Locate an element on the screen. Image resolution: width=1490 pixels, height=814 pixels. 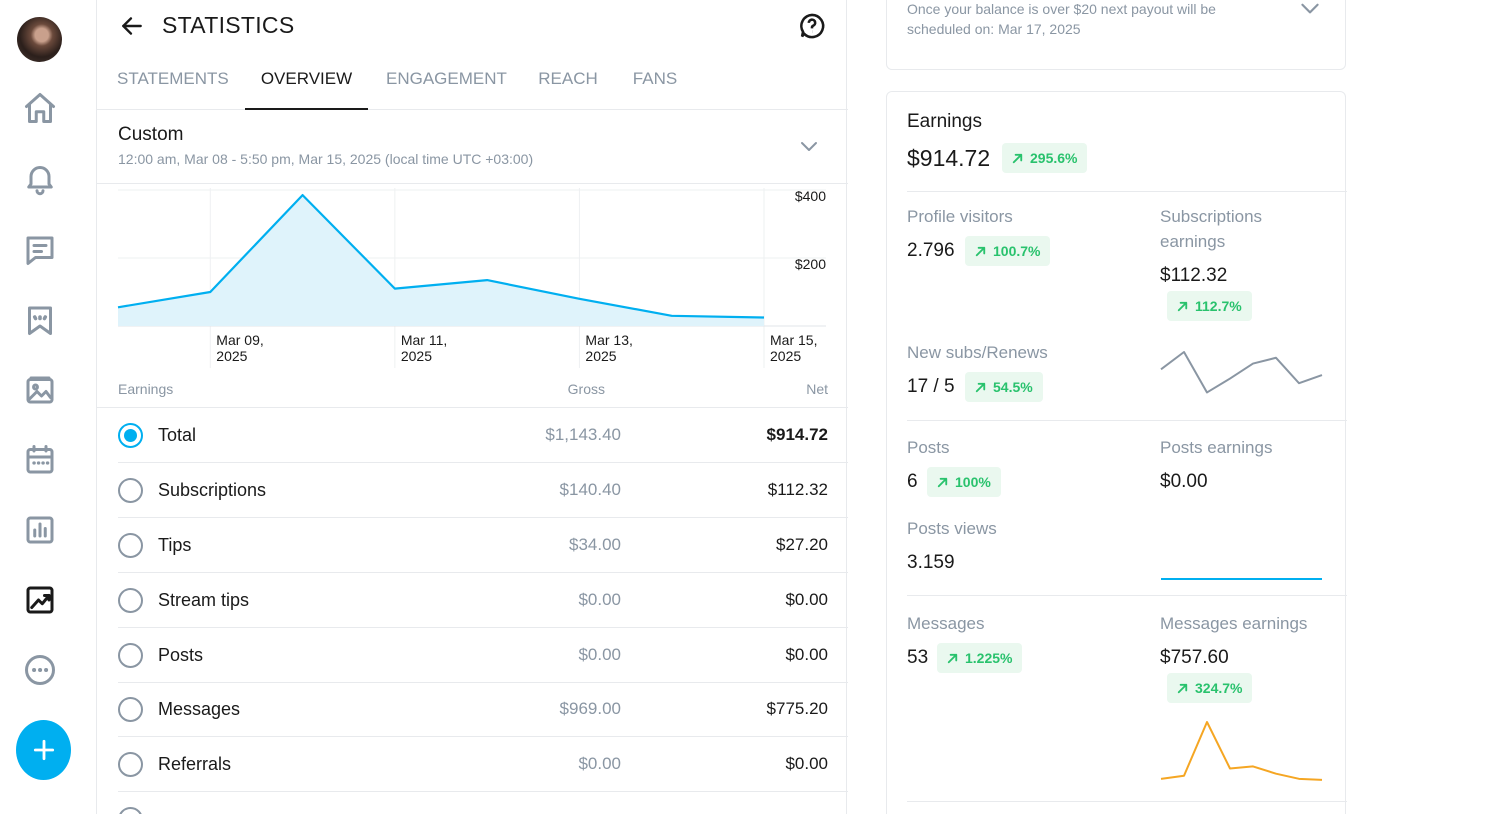
table-row-total: Total $1,143.40 $914.72 is located at coordinates (483, 435).